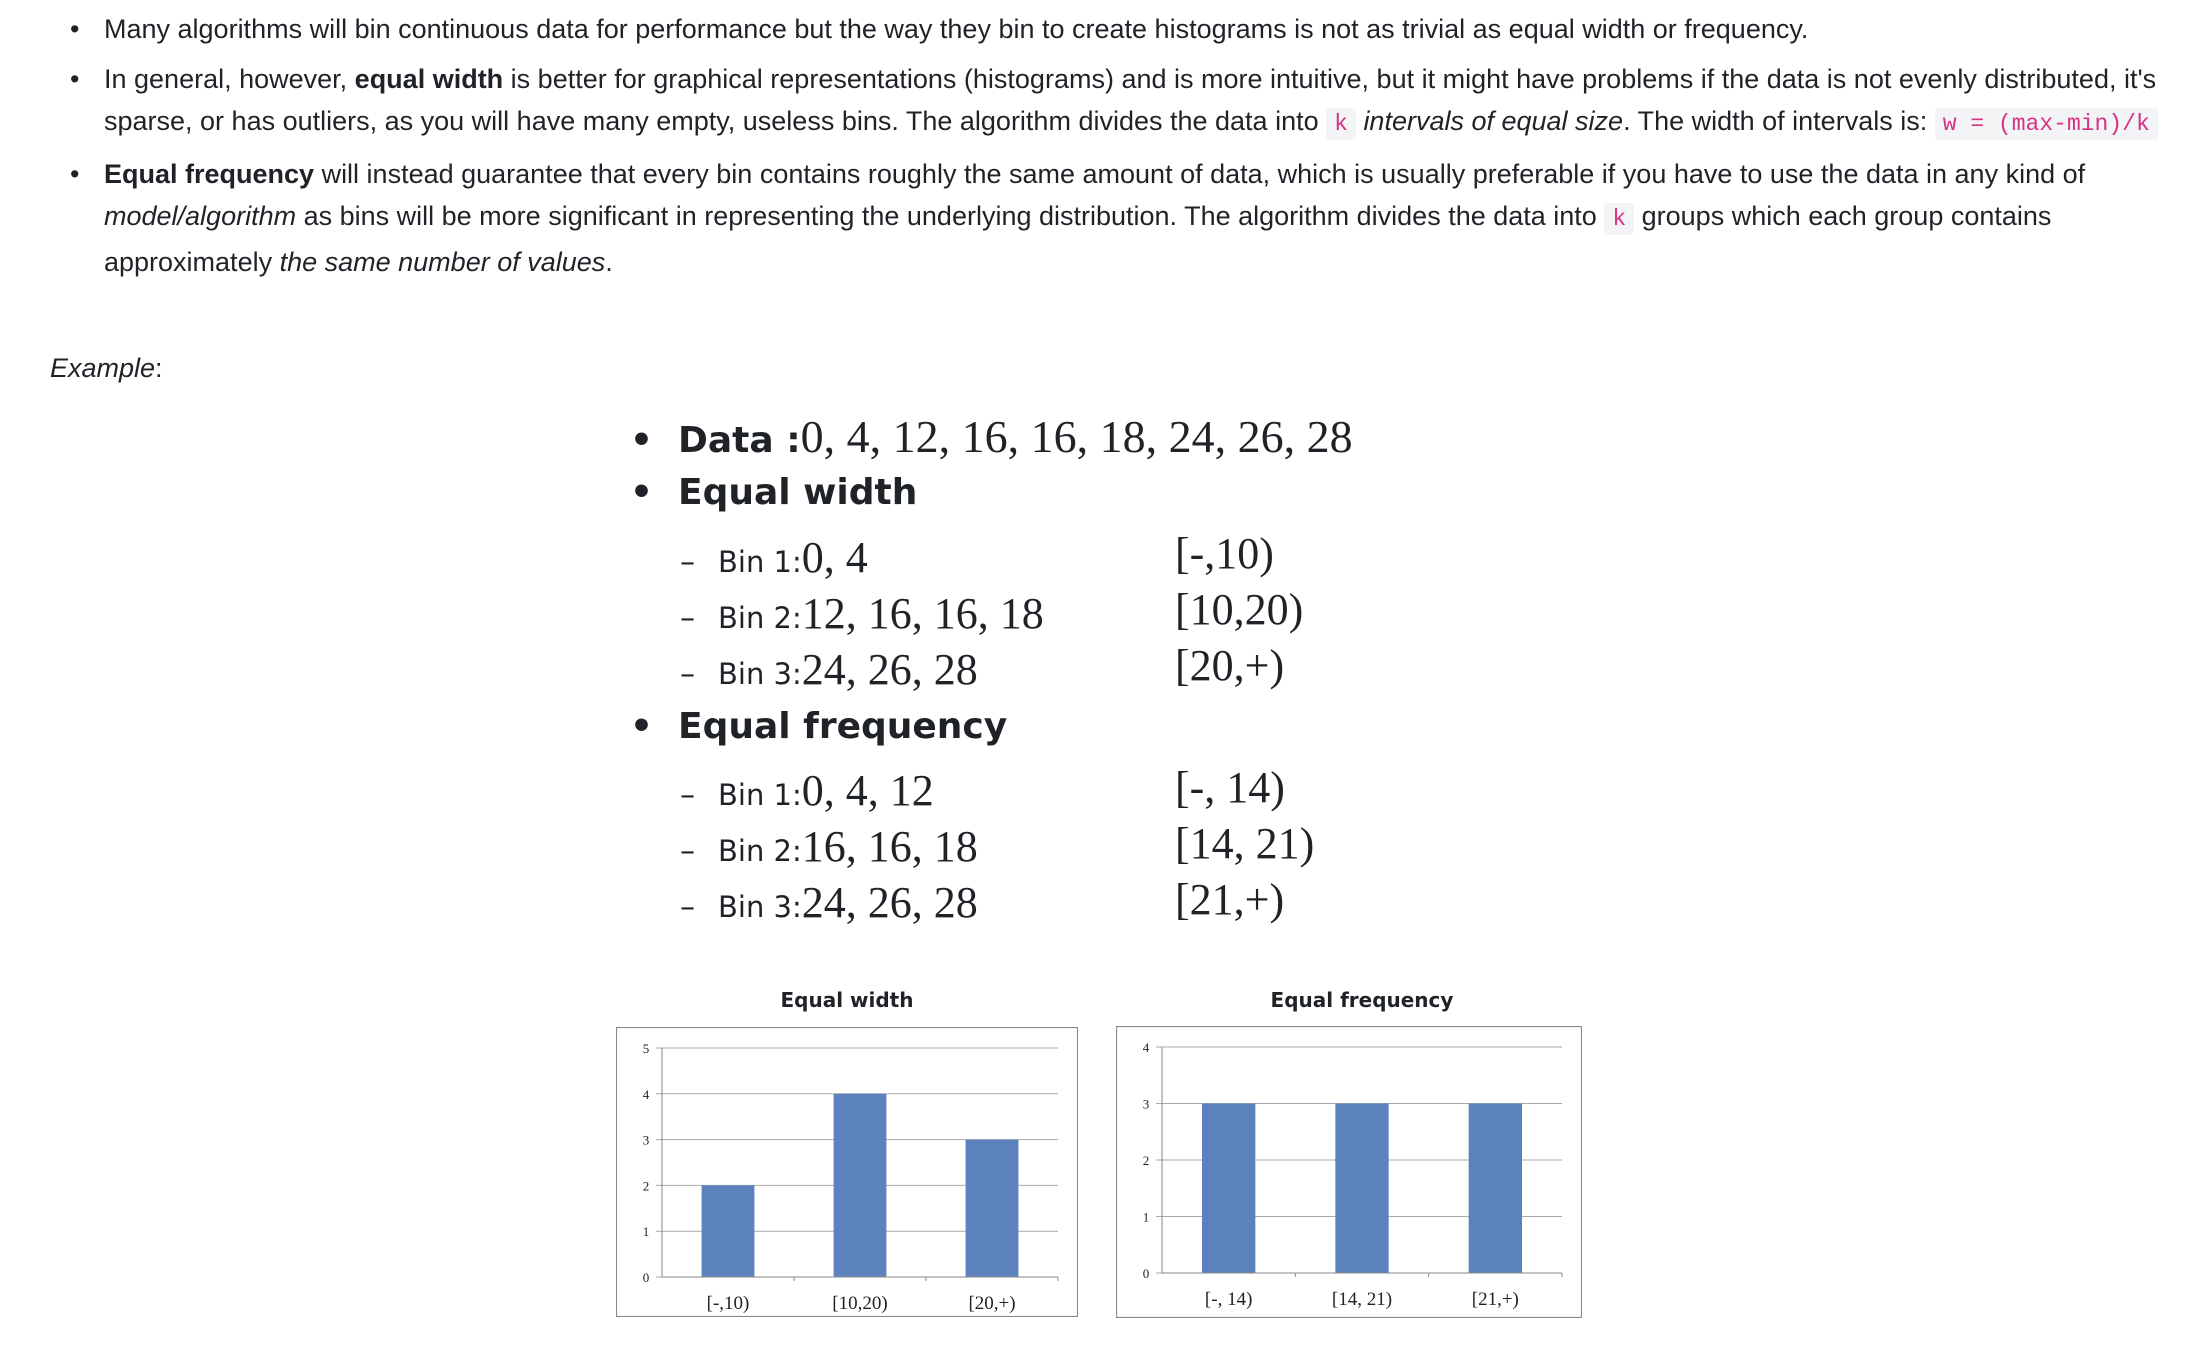 The height and width of the screenshot is (1348, 2186). I want to click on bullet-text: In general, however,, so click(229, 78).